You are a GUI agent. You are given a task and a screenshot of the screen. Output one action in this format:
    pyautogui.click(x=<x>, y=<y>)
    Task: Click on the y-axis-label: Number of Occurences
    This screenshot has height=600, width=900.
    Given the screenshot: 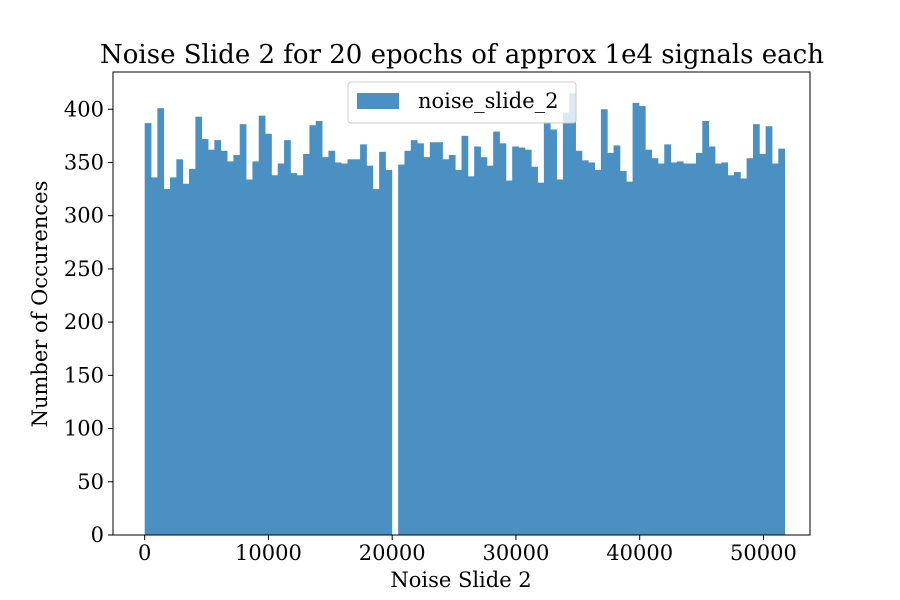 What is the action you would take?
    pyautogui.click(x=40, y=304)
    